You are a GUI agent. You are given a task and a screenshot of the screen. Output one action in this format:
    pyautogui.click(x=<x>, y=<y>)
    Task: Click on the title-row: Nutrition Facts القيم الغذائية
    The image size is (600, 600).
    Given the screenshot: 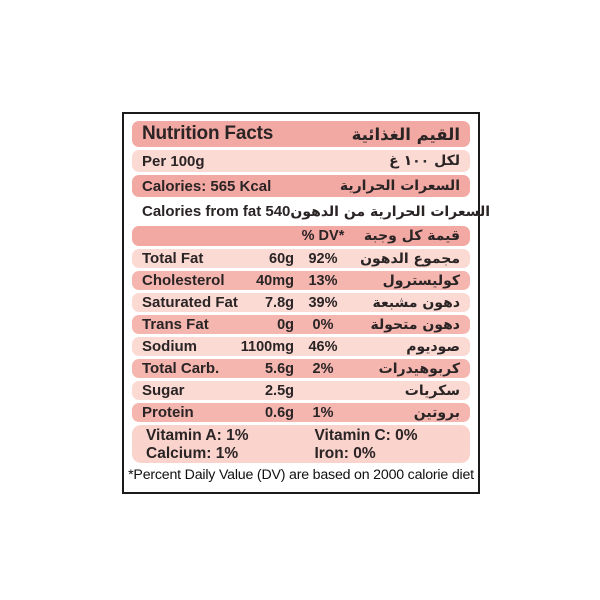 What is the action you would take?
    pyautogui.click(x=301, y=134)
    